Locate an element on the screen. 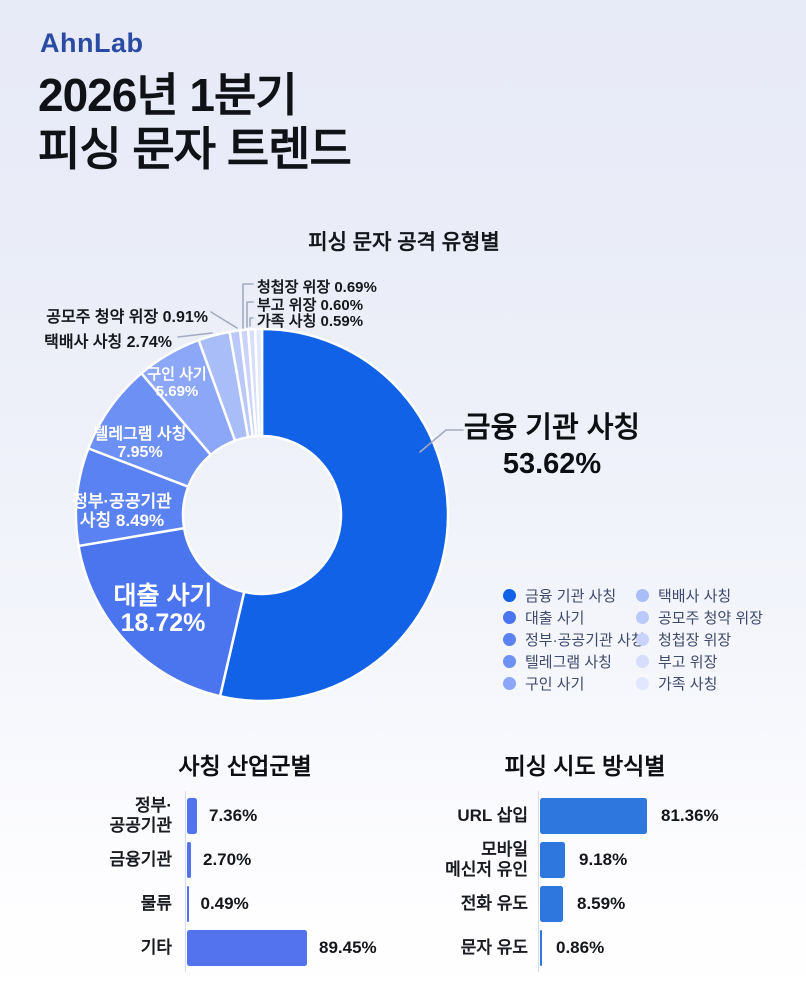  bar-value-label: 9.18% is located at coordinates (603, 859).